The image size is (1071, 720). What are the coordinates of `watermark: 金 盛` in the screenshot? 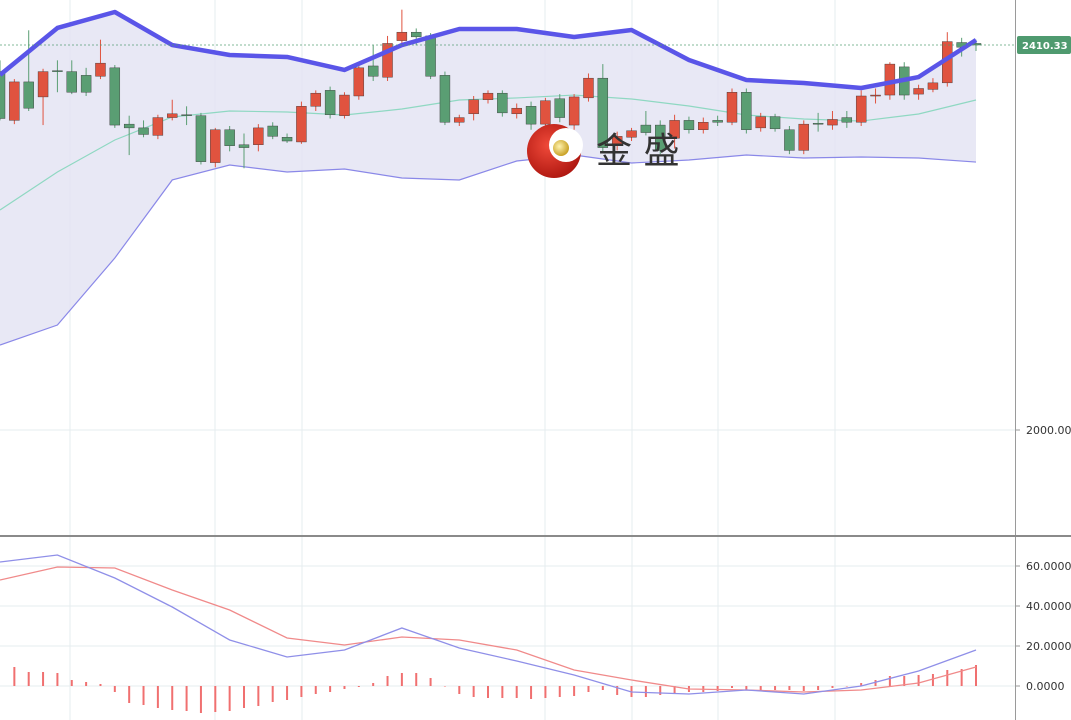 It's located at (603, 151).